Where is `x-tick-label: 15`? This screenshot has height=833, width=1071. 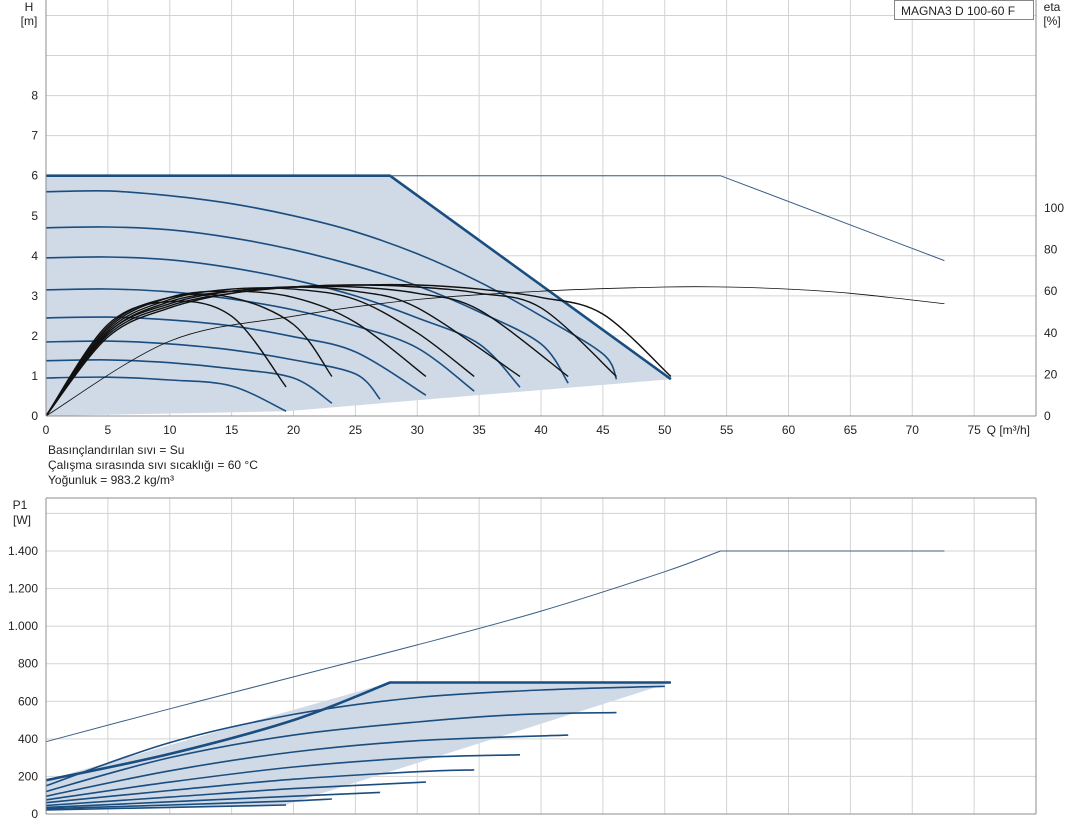 x-tick-label: 15 is located at coordinates (232, 430).